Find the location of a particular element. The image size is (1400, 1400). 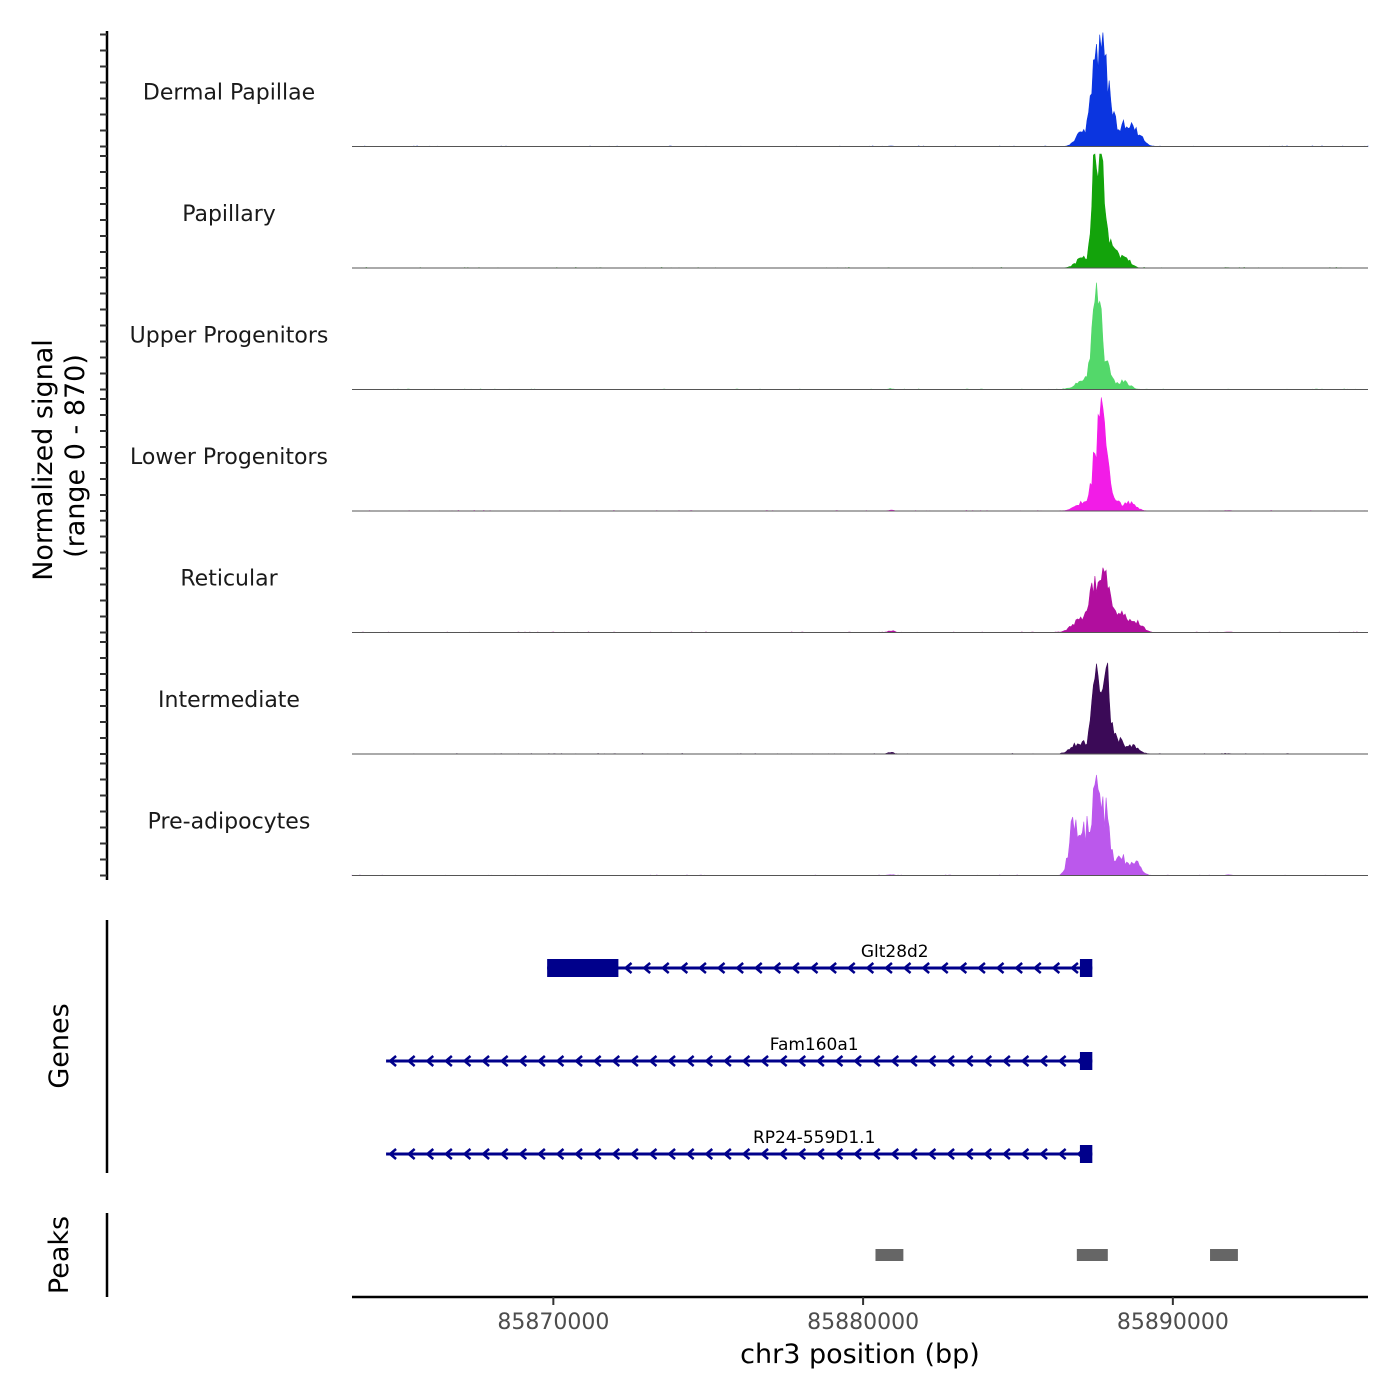

track-label: Papillary is located at coordinates (229, 214).